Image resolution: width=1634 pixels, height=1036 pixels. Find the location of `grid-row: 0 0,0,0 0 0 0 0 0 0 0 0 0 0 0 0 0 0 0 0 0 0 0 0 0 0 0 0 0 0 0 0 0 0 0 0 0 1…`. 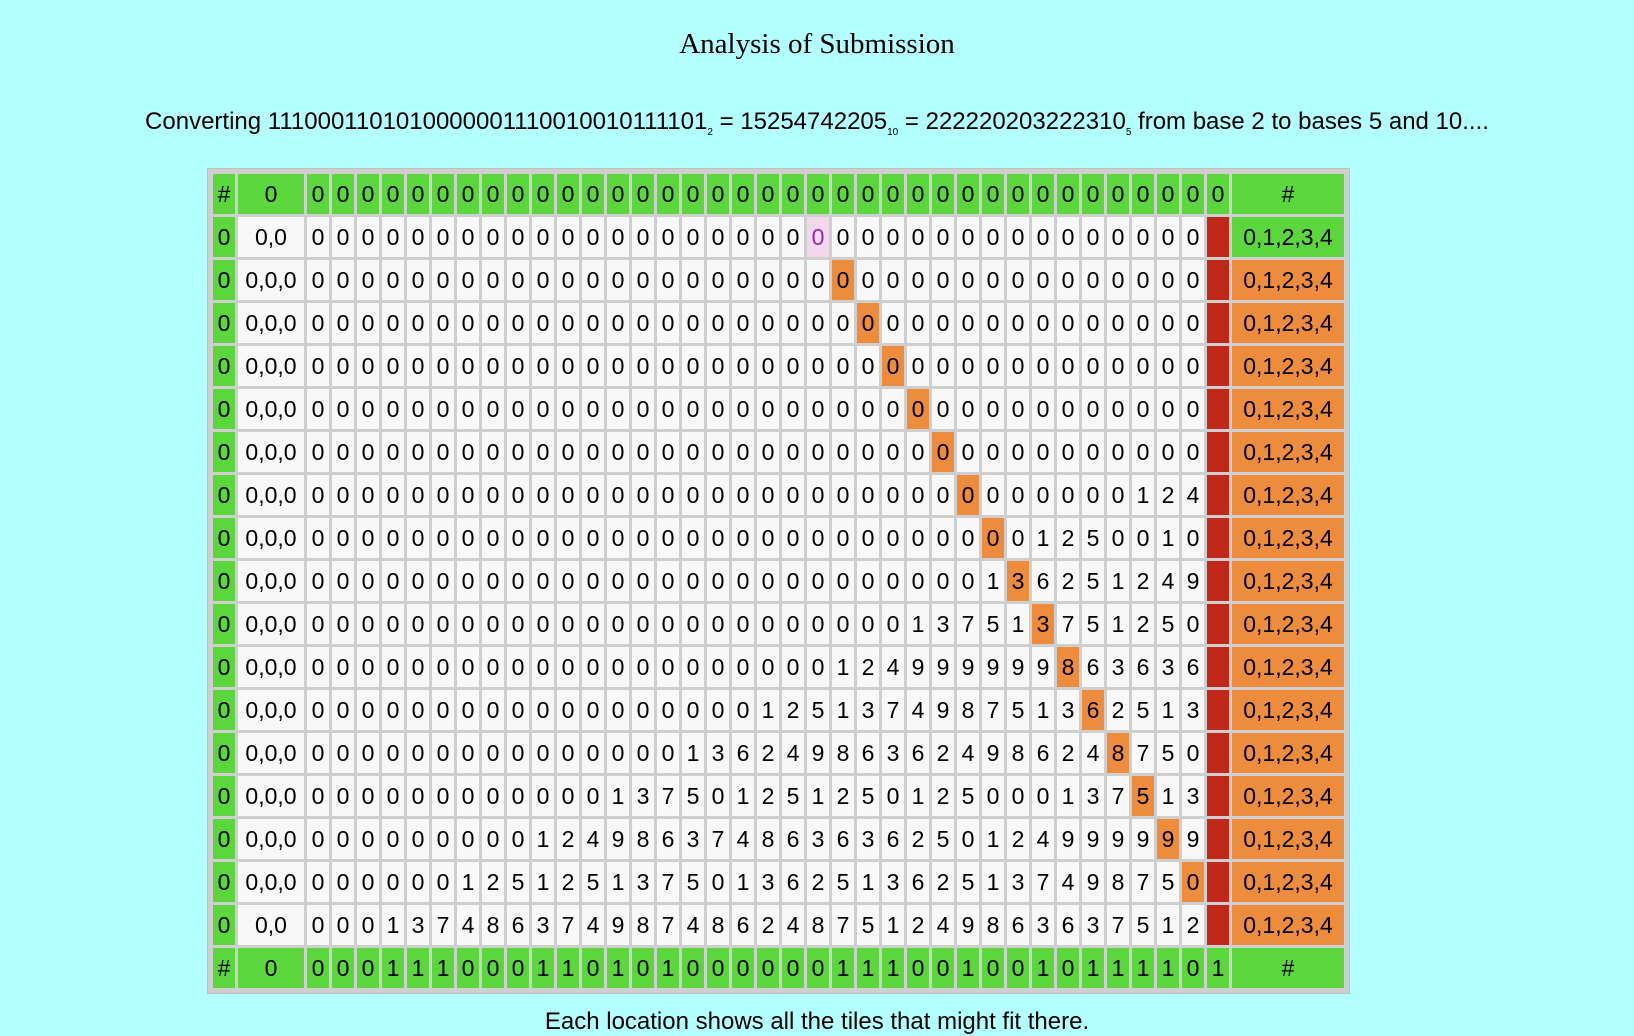

grid-row: 0 0,0,0 0 0 0 0 0 0 0 0 0 0 0 0 0 0 0 0 0 0 0 0 0 0 0 0 0 0 0 0 0 0 0 0 0 1… is located at coordinates (778, 495).